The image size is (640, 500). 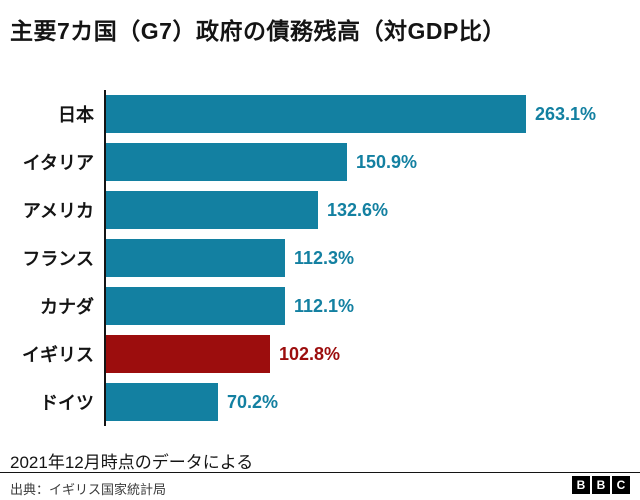 What do you see at coordinates (76, 115) in the screenshot?
I see `category-label: 日本` at bounding box center [76, 115].